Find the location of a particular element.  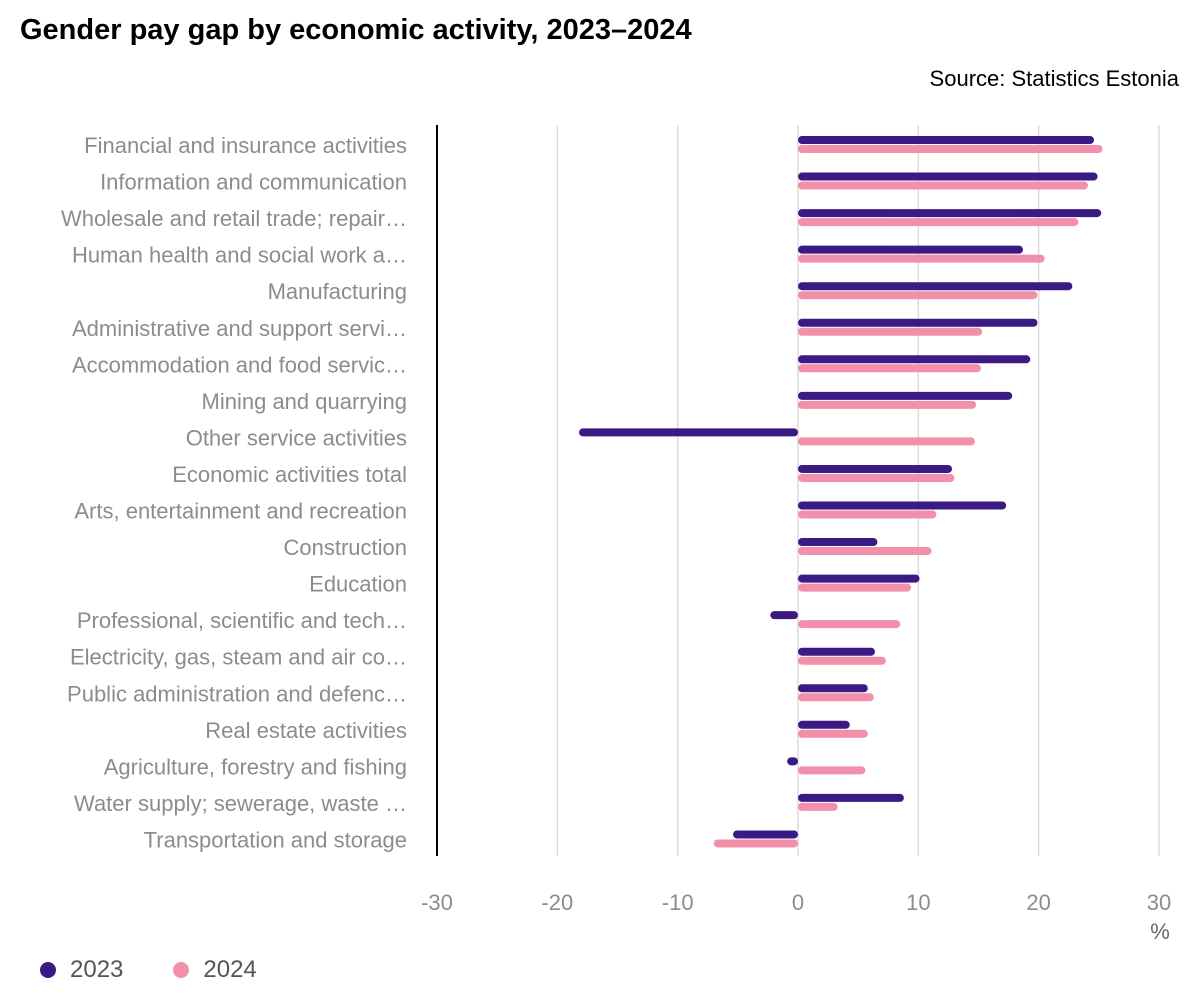

legend-dot-2023 is located at coordinates (48, 970).